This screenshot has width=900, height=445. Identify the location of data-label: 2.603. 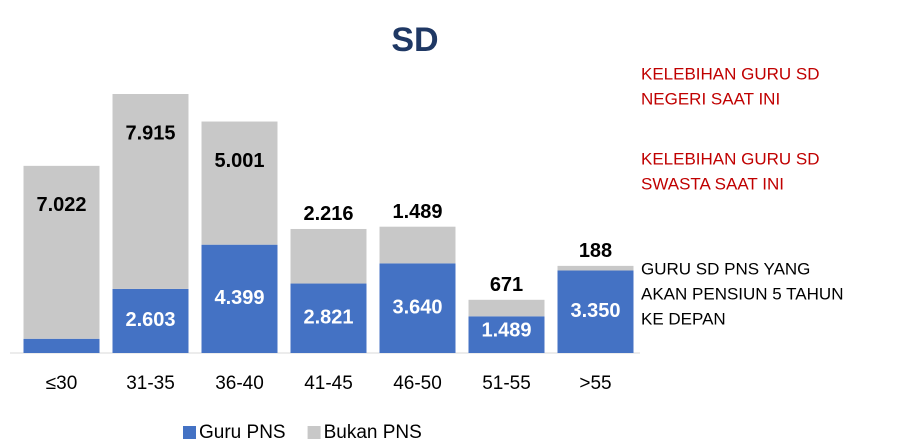
(150, 320).